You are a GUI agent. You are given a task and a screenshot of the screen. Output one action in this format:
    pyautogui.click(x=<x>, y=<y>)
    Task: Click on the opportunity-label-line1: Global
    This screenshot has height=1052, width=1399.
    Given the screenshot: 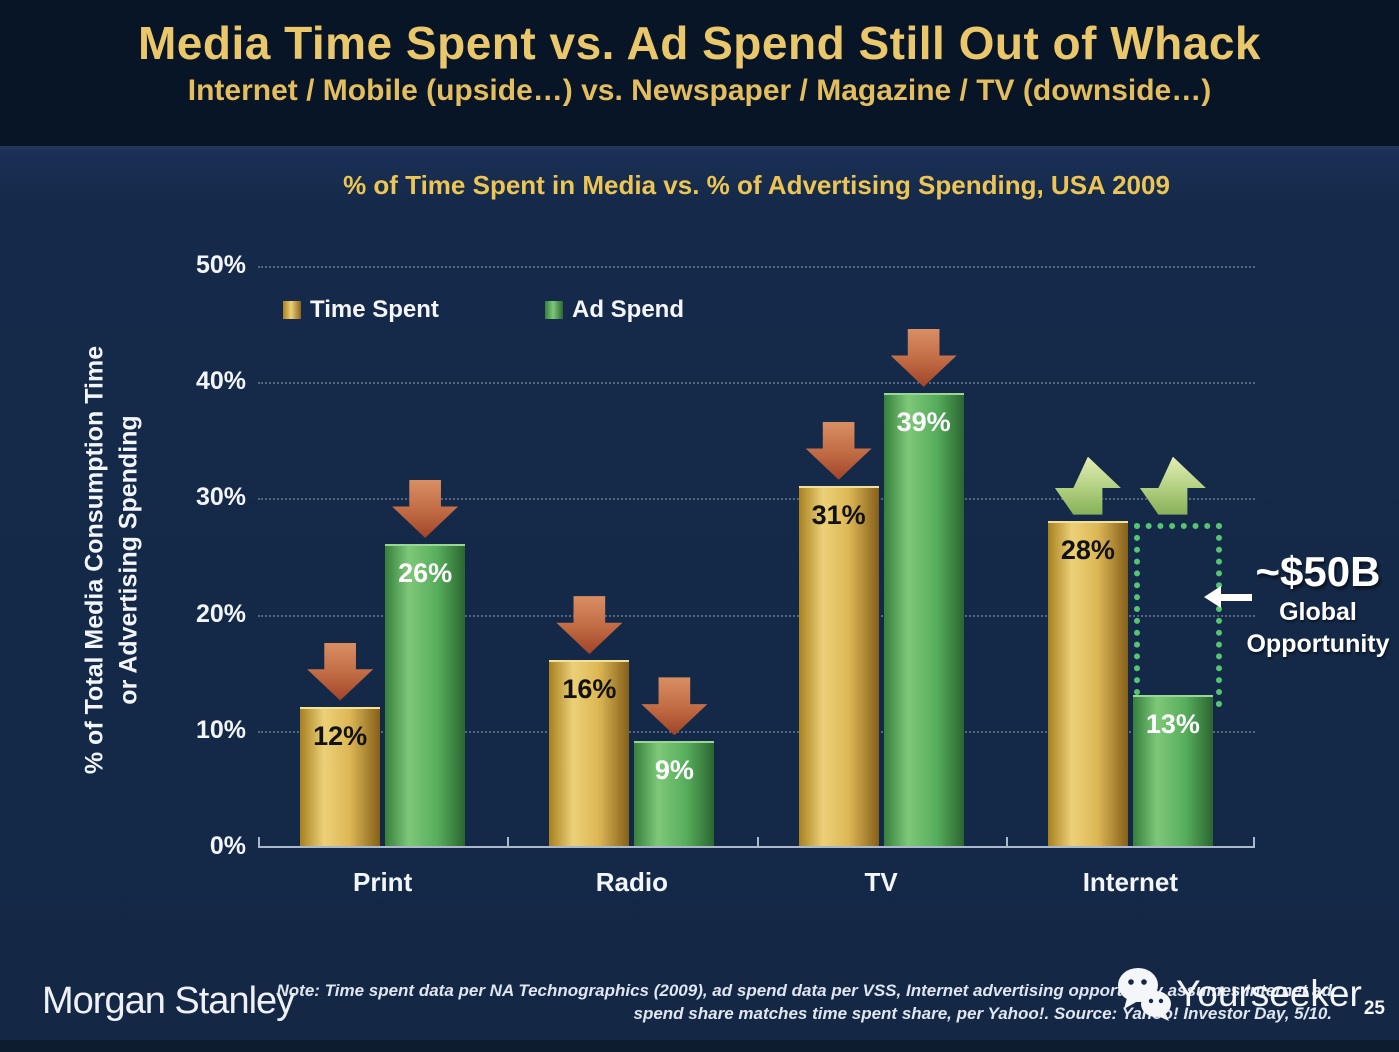 What is the action you would take?
    pyautogui.click(x=1318, y=612)
    